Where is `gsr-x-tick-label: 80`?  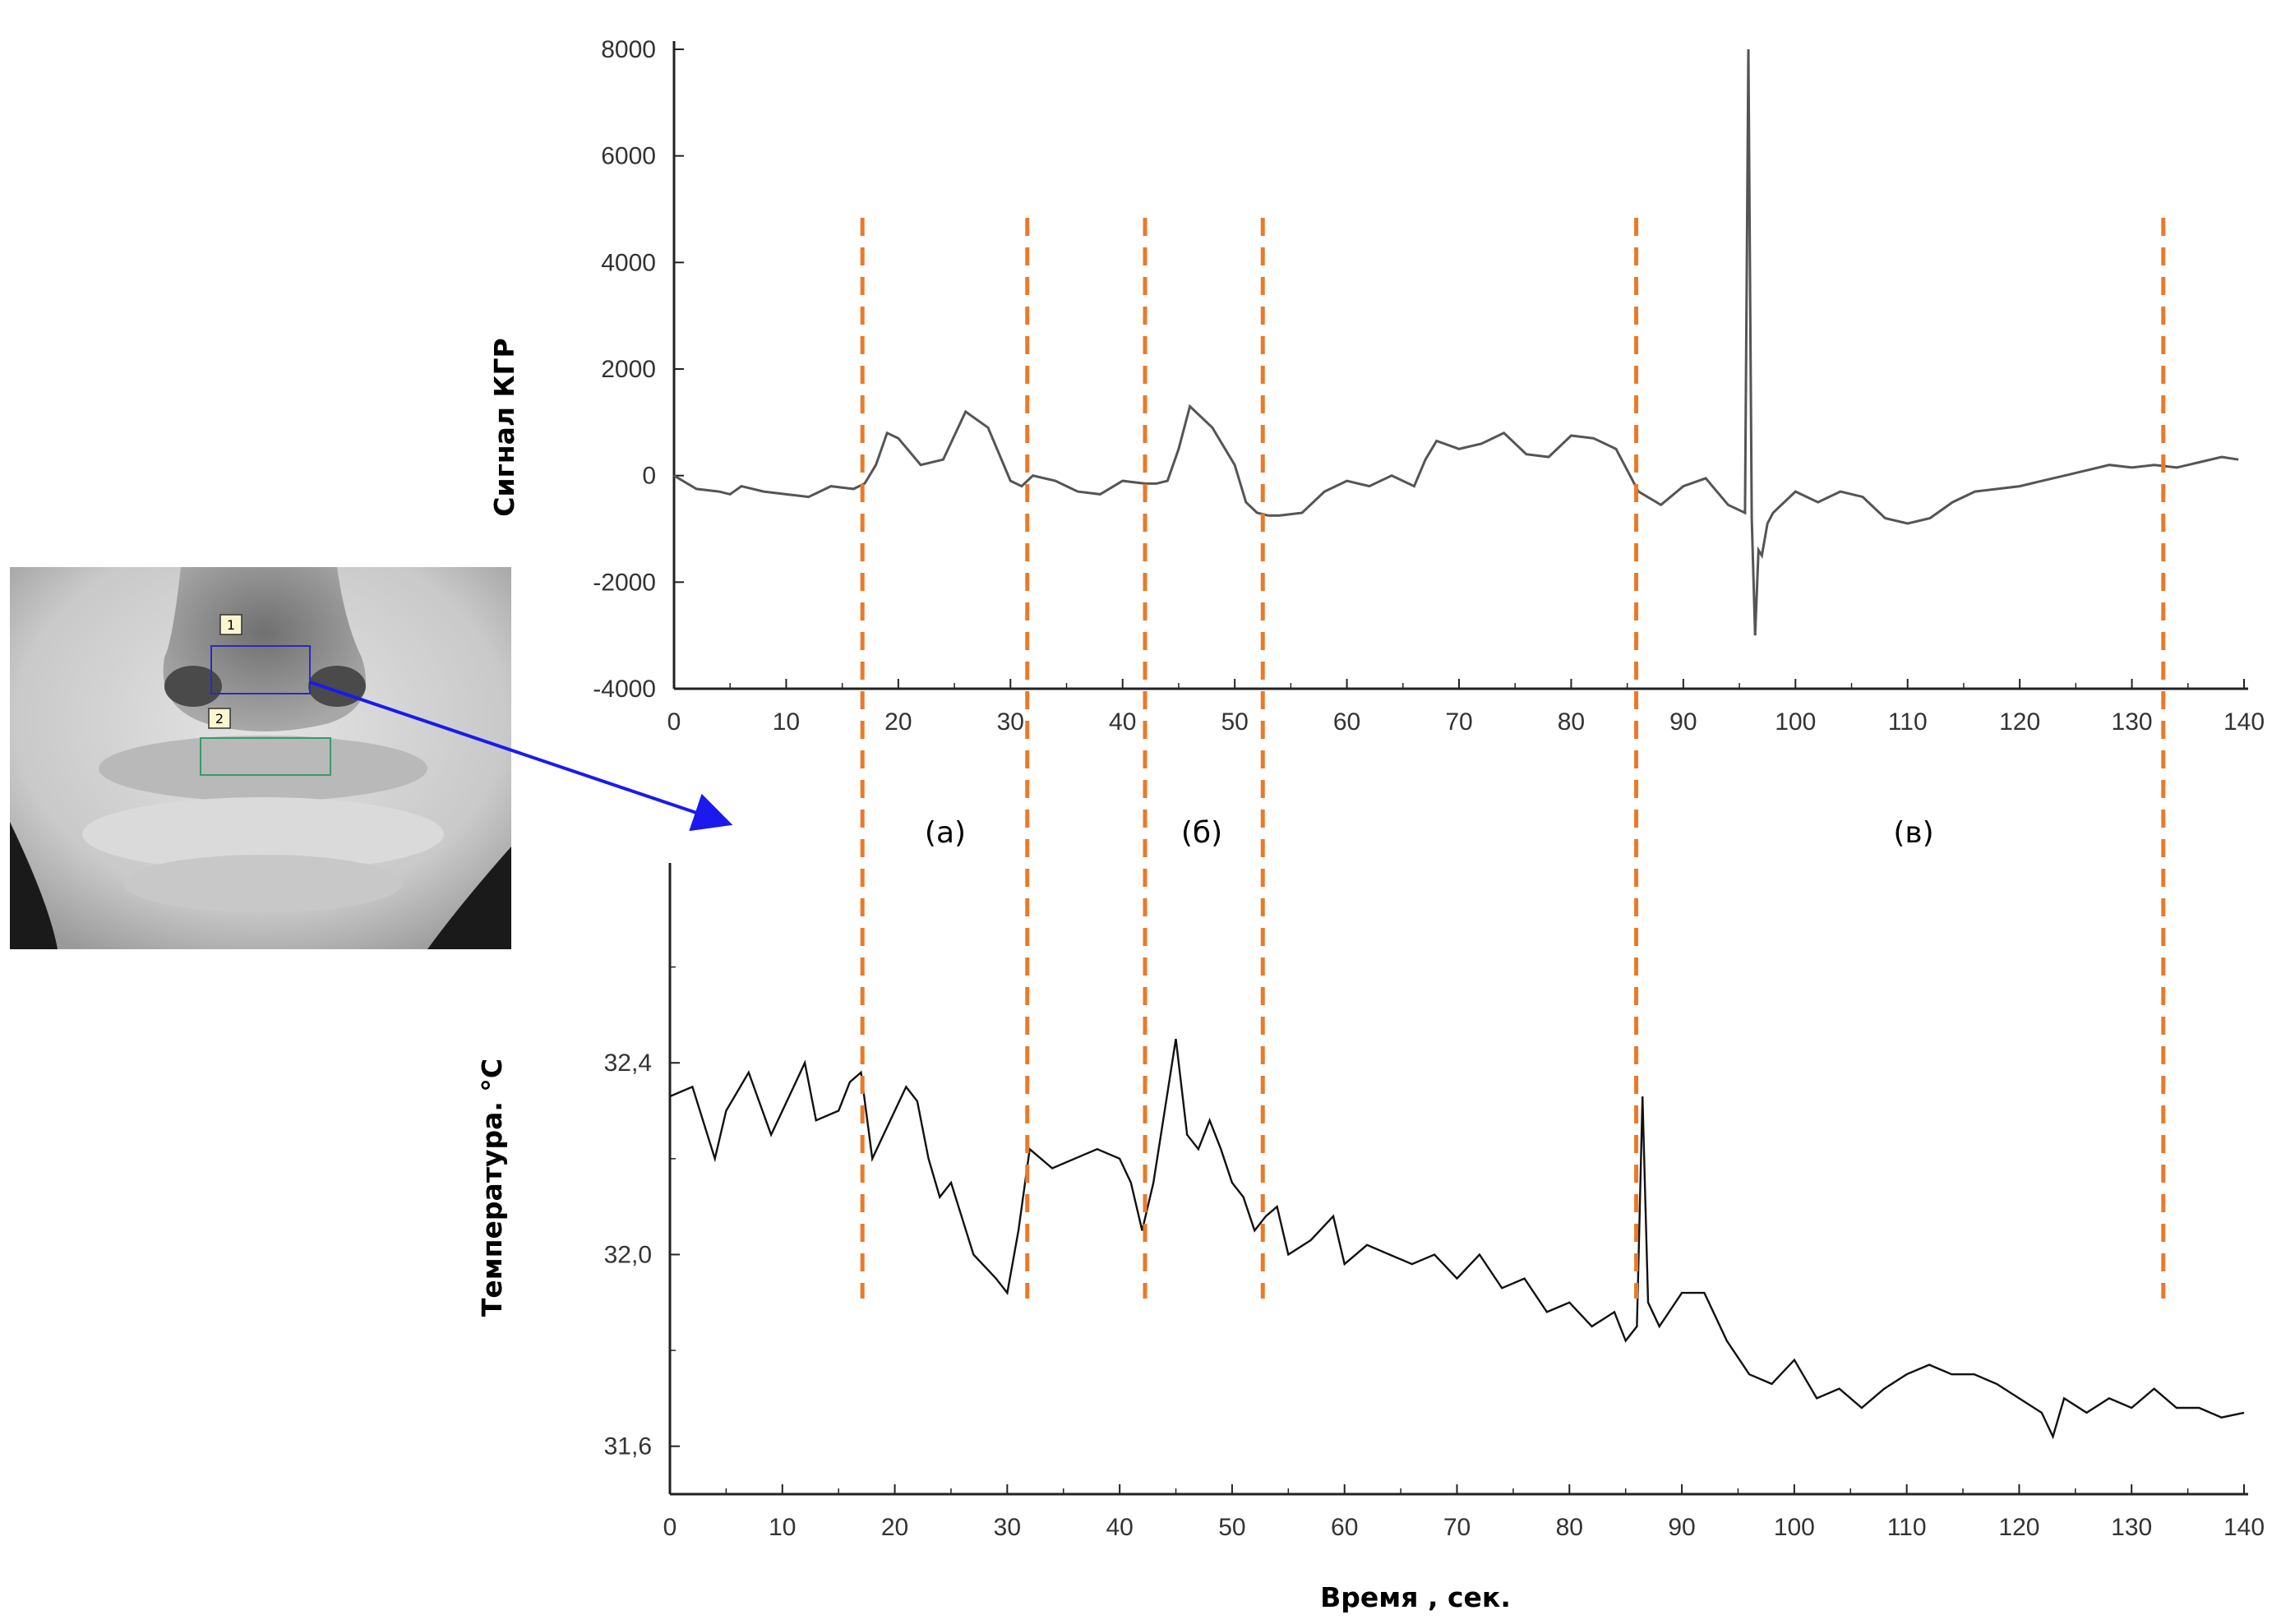 gsr-x-tick-label: 80 is located at coordinates (1571, 722).